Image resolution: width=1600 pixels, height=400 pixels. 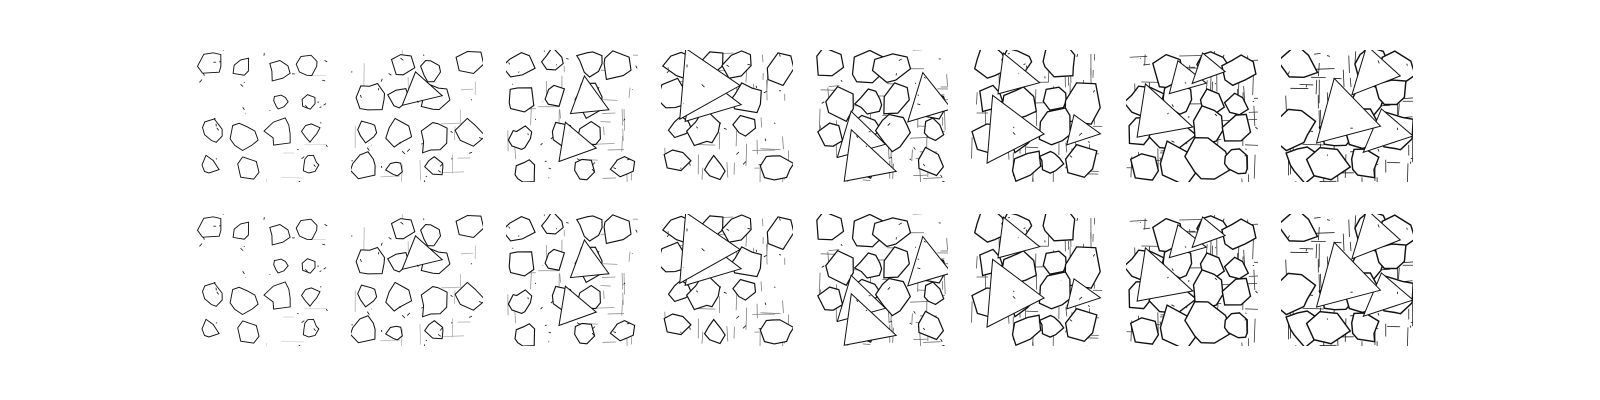 I want to click on crack-panel-r1-c8, so click(x=1347, y=116).